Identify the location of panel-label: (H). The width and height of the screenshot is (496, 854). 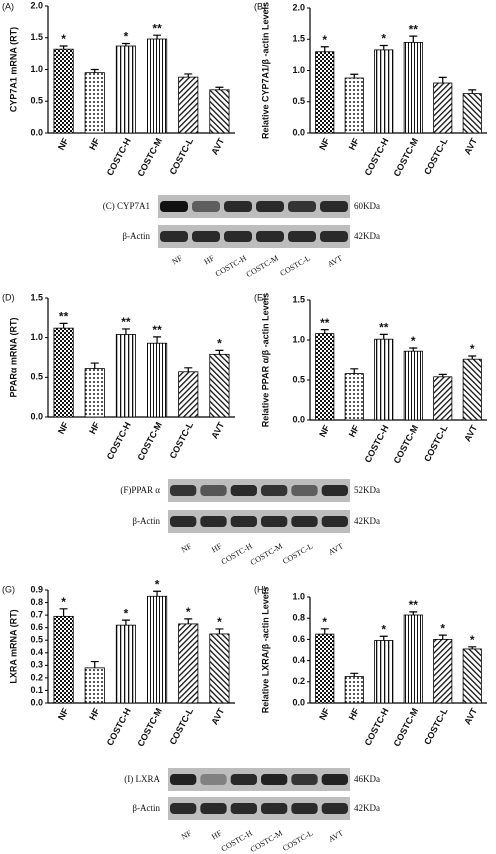
(260, 589).